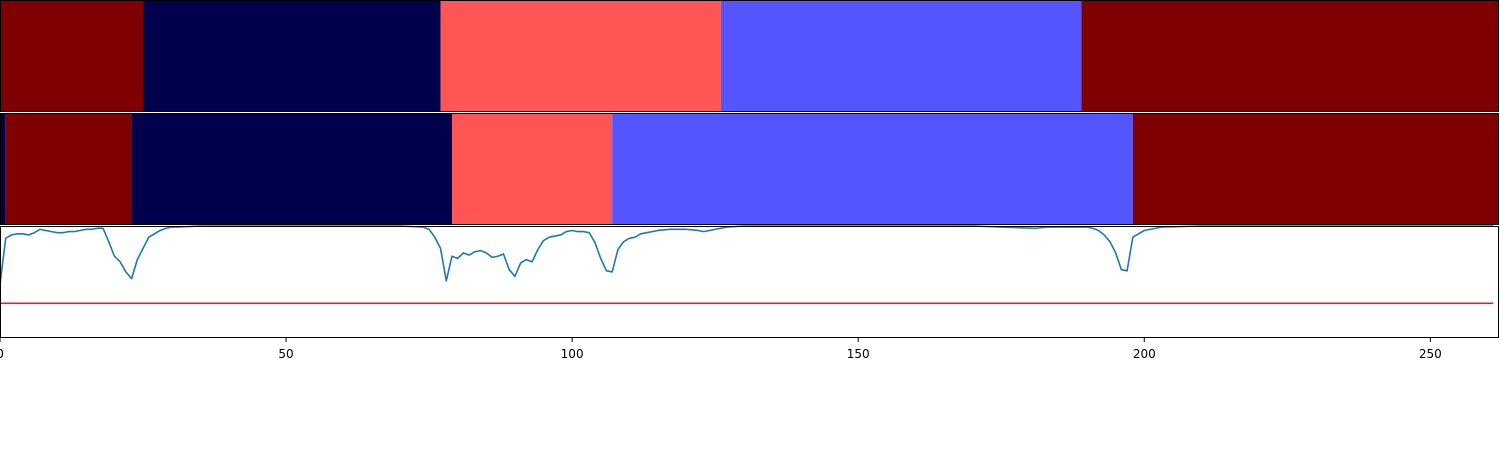 The height and width of the screenshot is (450, 1500). I want to click on x-tick-label-0: 0, so click(2, 354).